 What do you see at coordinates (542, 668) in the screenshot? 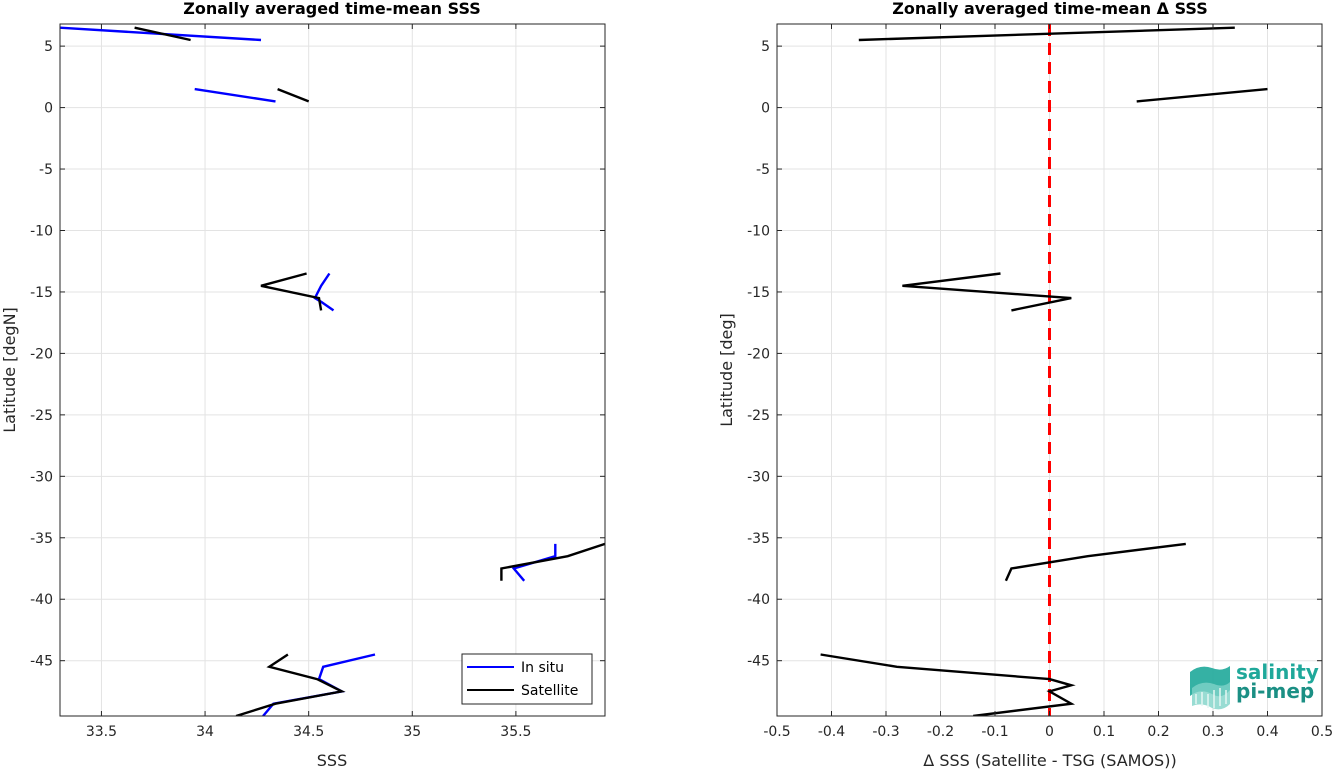
I see `legend-label-in-situ: In situ` at bounding box center [542, 668].